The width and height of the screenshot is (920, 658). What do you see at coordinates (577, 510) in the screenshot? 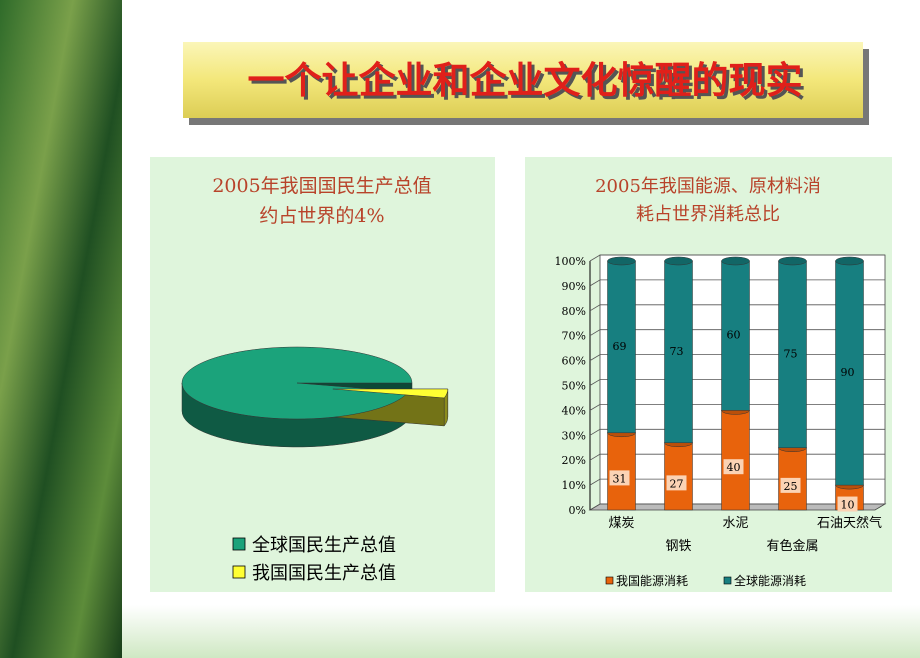
I see `y-tick-label: 0%` at bounding box center [577, 510].